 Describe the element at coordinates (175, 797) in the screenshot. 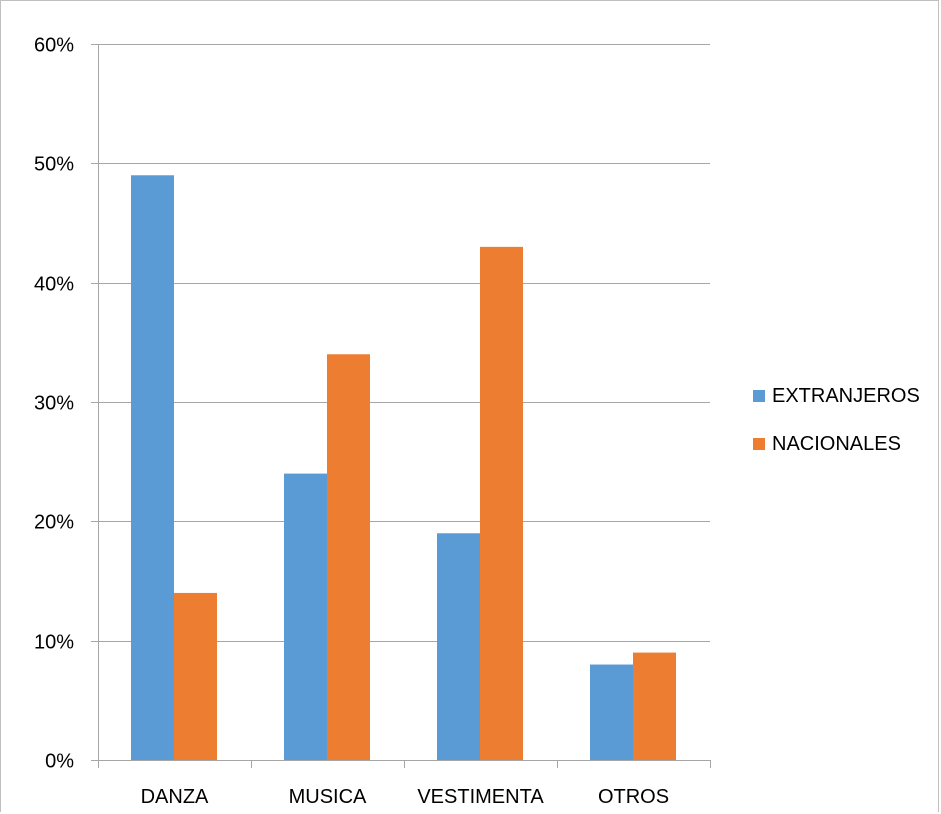

I see `x-category-label: DANZA` at that location.